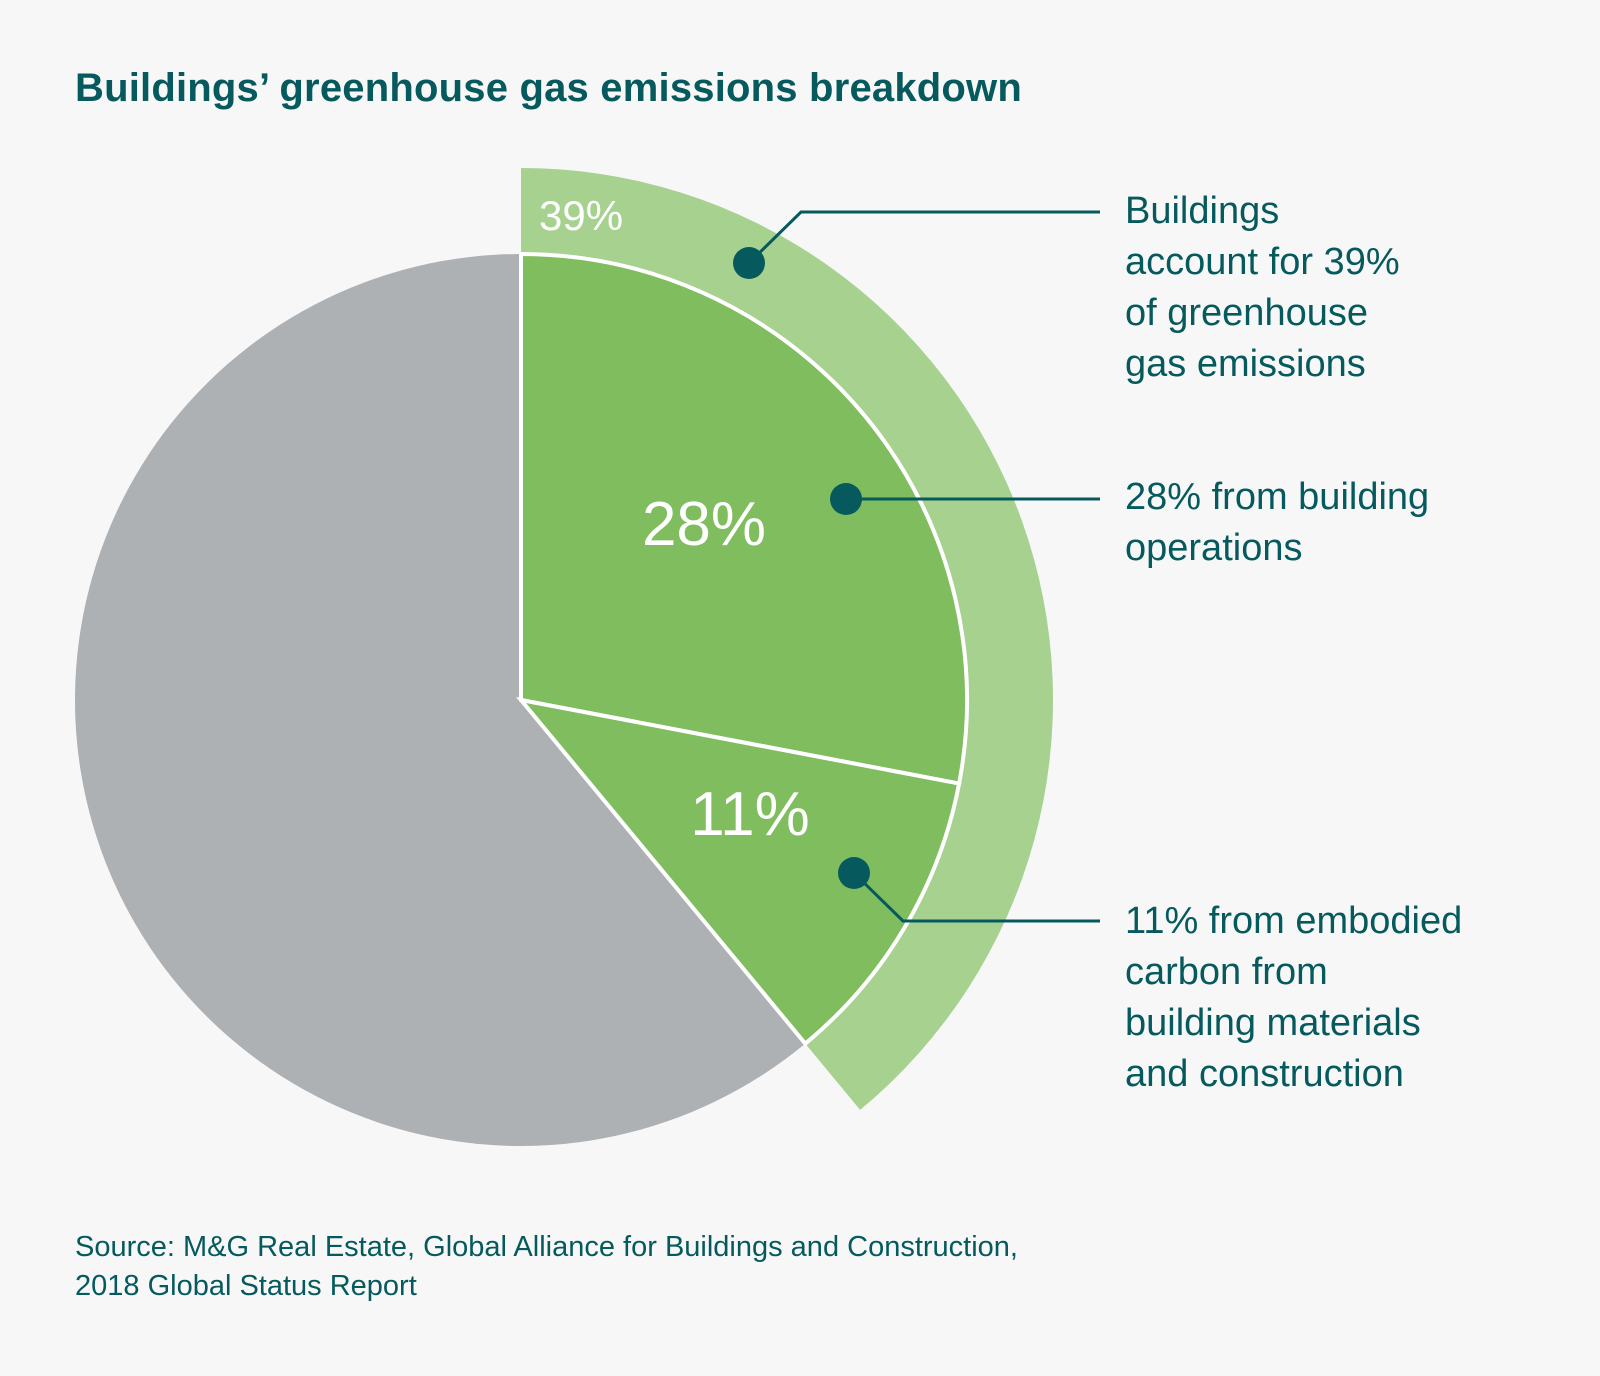 The width and height of the screenshot is (1600, 1376). Describe the element at coordinates (1277, 523) in the screenshot. I see `annotation-operations: 28% from building operations` at that location.